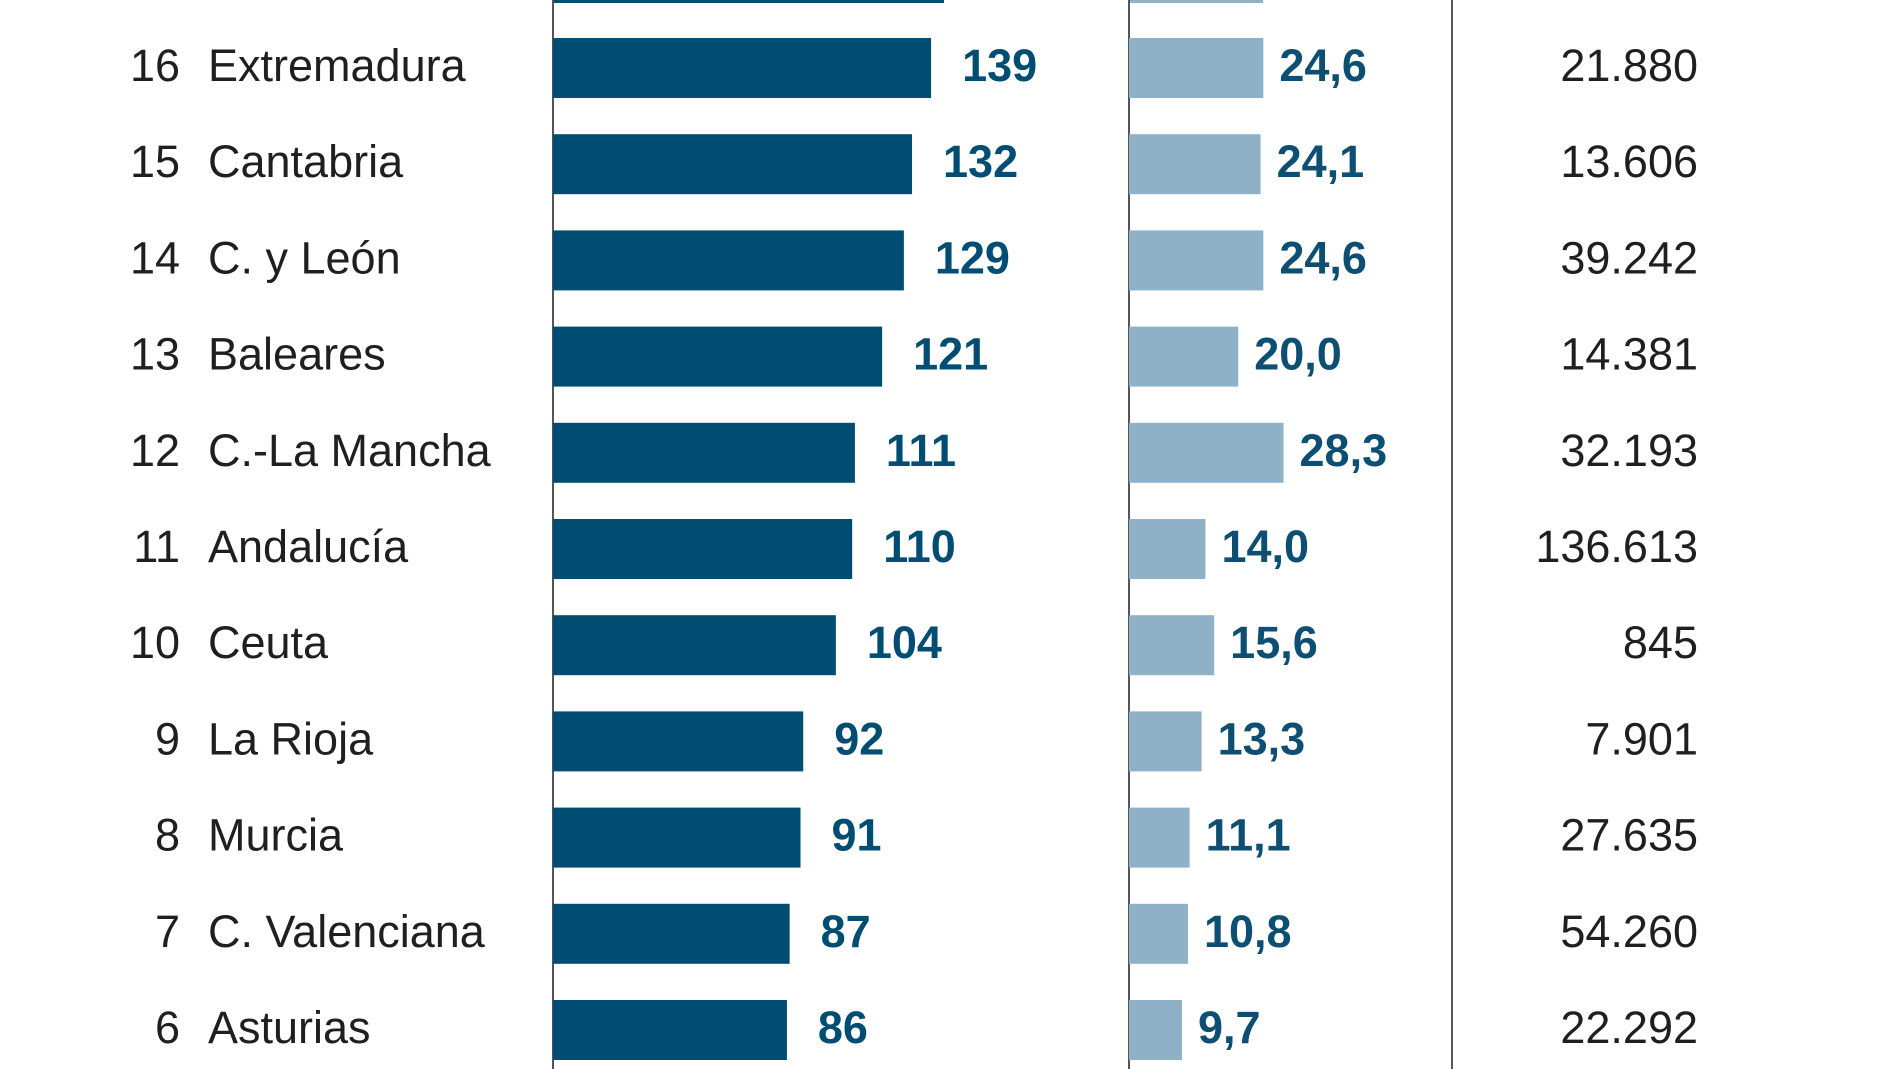 The height and width of the screenshot is (1069, 1900). Describe the element at coordinates (921, 450) in the screenshot. I see `primary-value-label: 111` at that location.